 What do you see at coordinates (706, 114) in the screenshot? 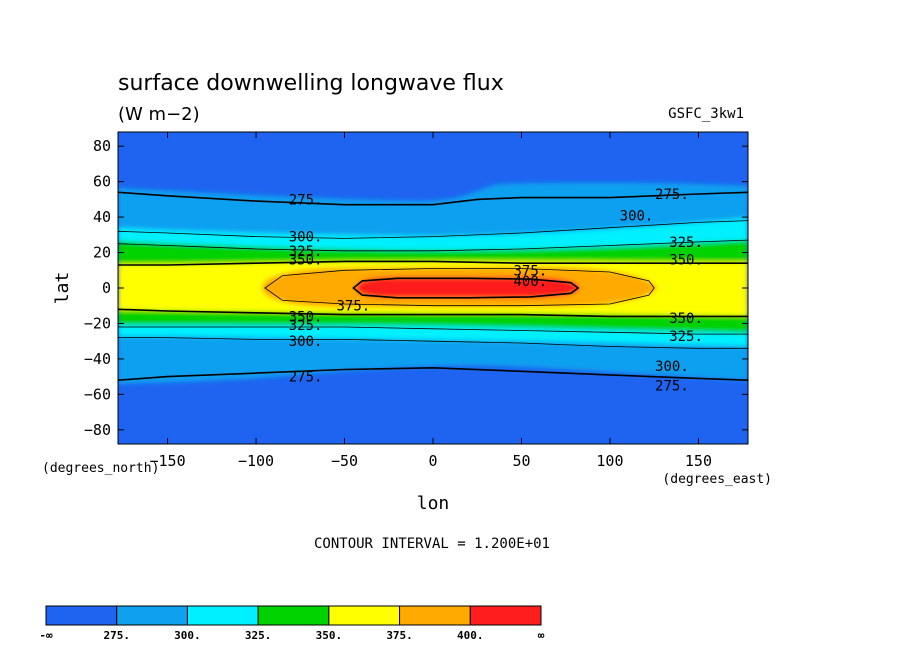
I see `model-name: GSFC_3kw1` at bounding box center [706, 114].